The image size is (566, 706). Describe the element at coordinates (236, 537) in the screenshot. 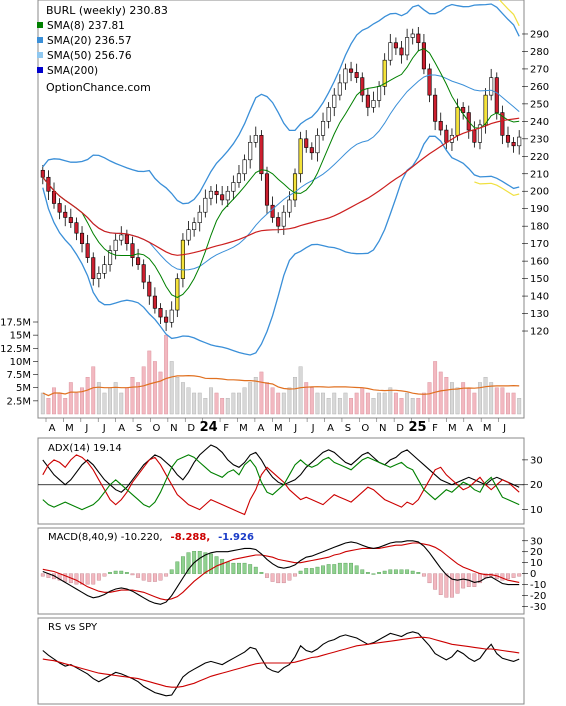

I see `macd-hist-value: -1.926` at that location.